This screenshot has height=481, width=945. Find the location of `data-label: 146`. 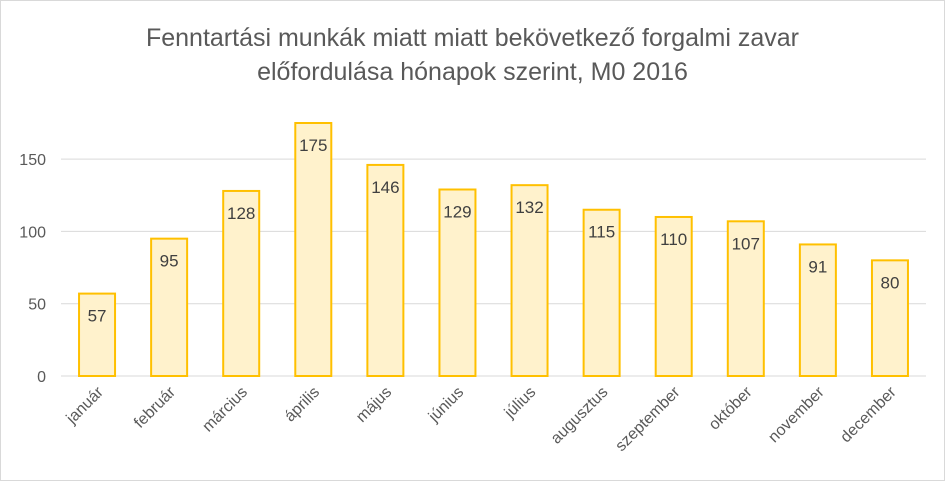

data-label: 146 is located at coordinates (385, 187).